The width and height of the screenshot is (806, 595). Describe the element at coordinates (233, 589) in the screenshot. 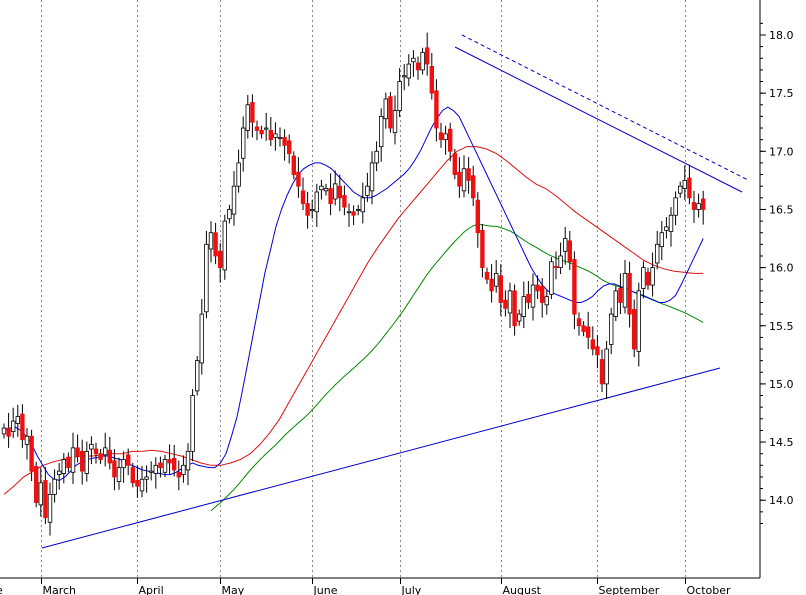

I see `x-tick-label: May` at that location.